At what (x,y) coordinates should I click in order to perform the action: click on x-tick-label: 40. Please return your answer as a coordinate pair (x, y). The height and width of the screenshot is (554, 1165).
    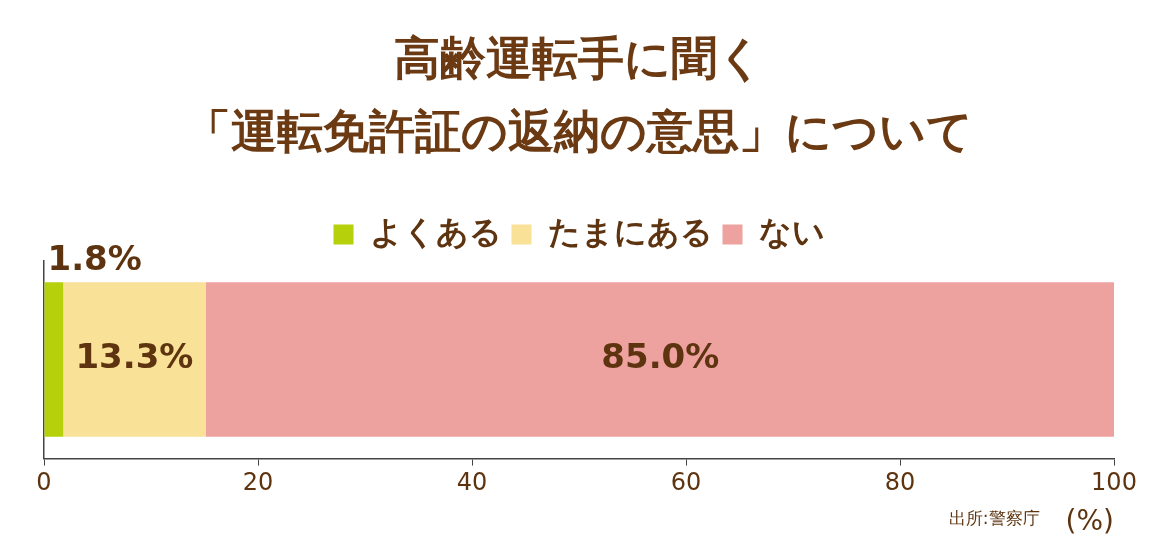
    Looking at the image, I should click on (472, 482).